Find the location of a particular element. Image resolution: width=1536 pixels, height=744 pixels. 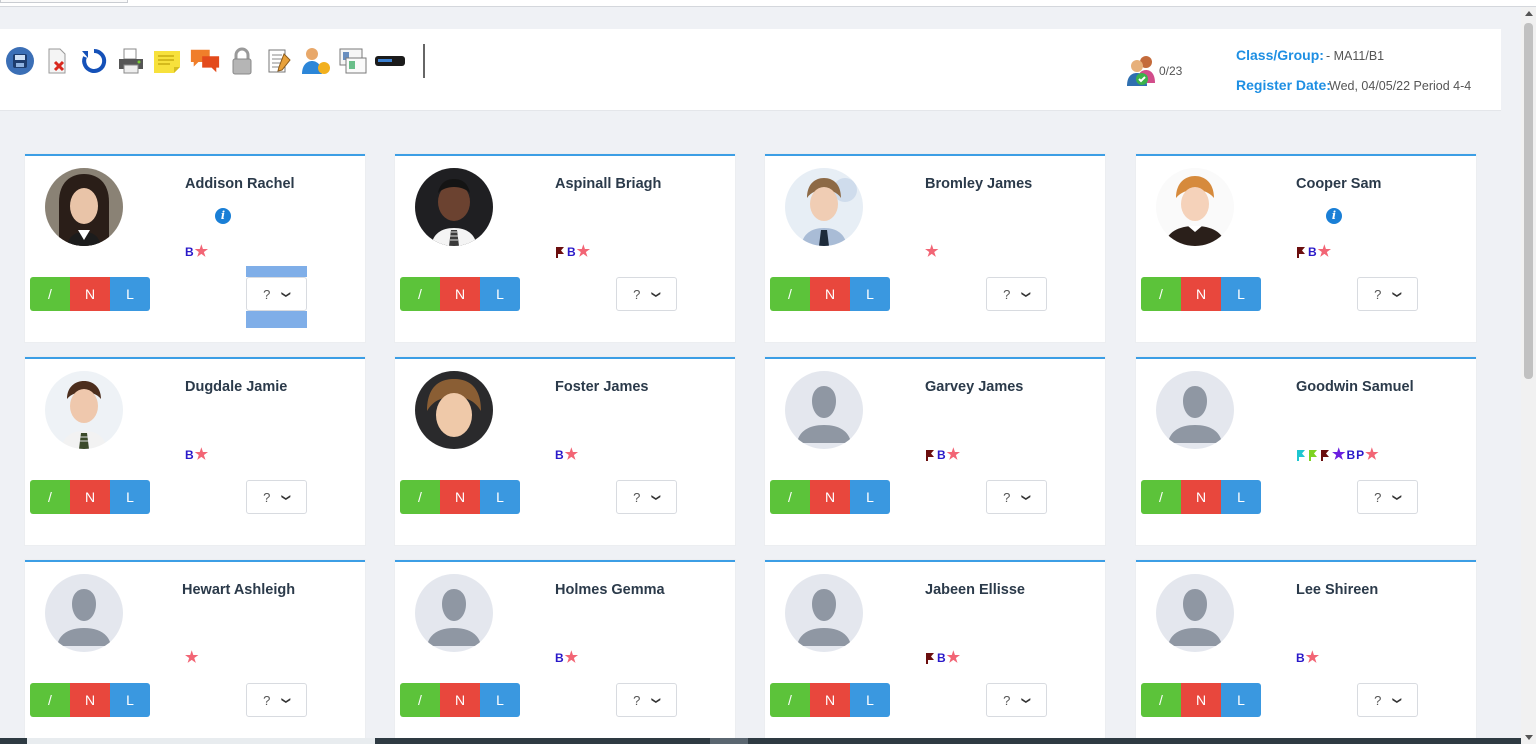

student-name: Hewart Ashleigh is located at coordinates (239, 590).